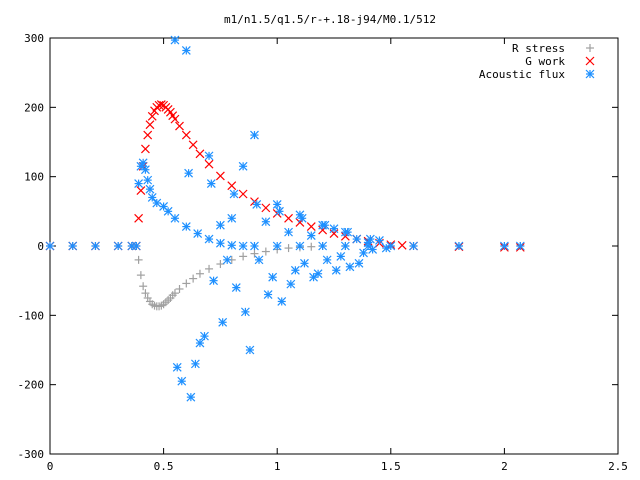  What do you see at coordinates (391, 466) in the screenshot?
I see `x-tick-label: 1.5` at bounding box center [391, 466].